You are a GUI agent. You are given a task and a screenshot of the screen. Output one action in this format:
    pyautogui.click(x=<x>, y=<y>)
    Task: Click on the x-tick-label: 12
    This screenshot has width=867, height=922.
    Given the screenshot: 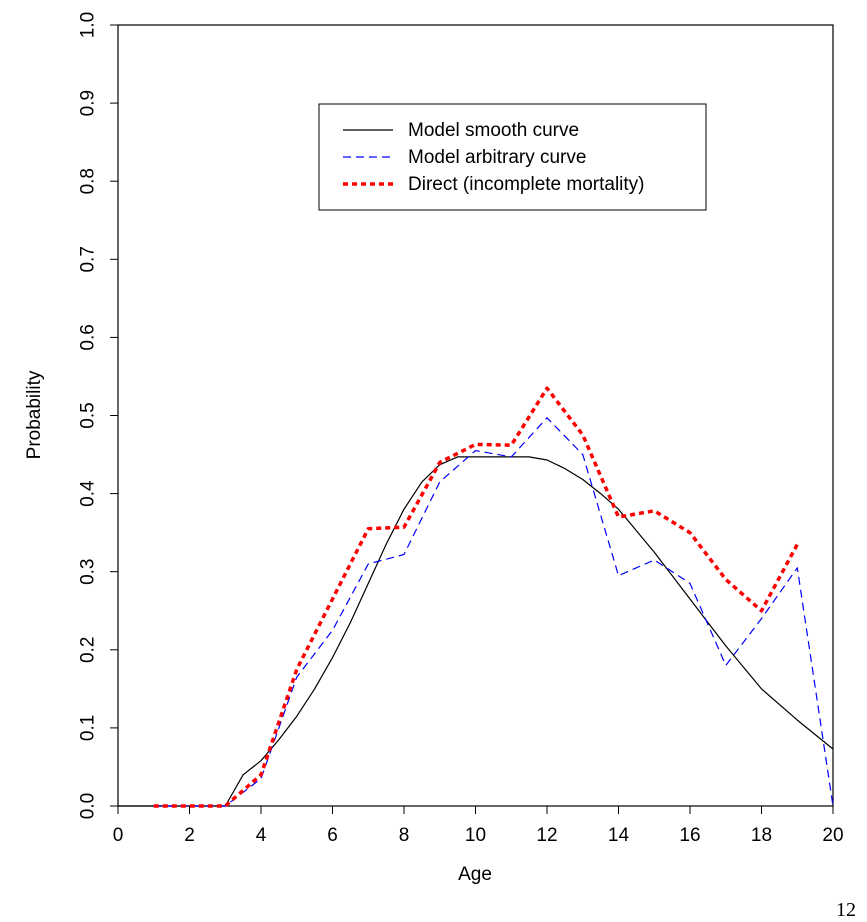 What is the action you would take?
    pyautogui.click(x=546, y=835)
    